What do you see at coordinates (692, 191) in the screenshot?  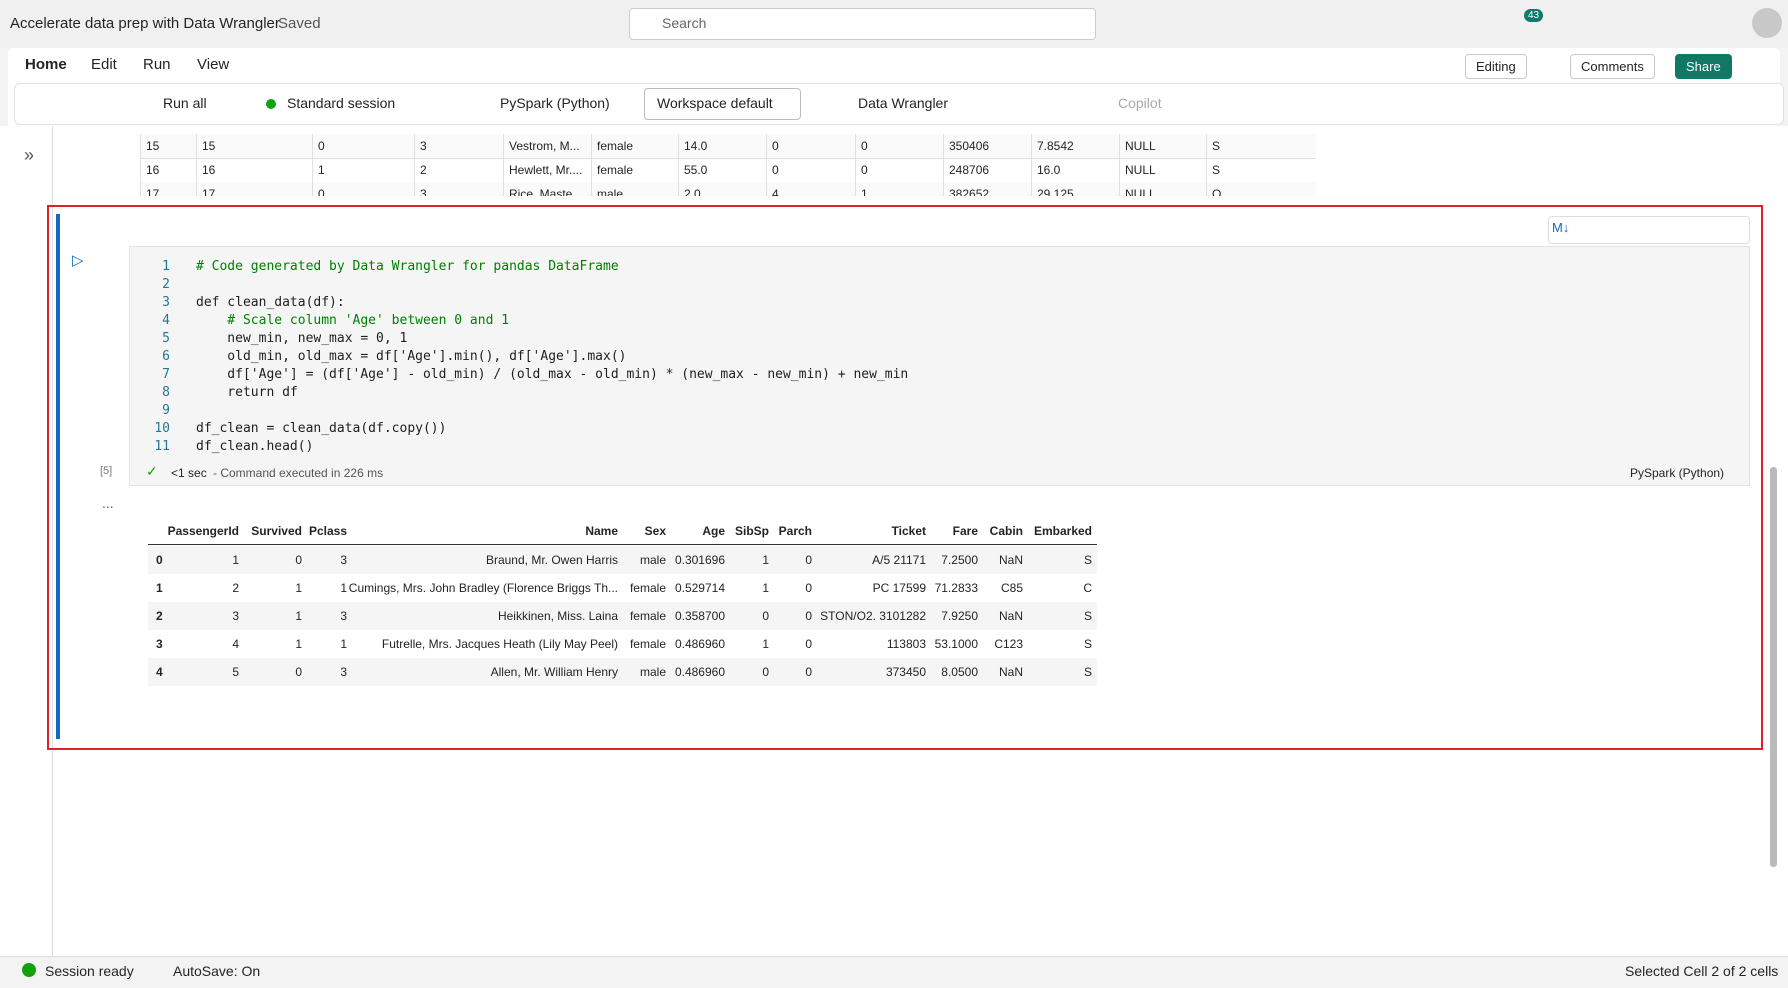 I see `prev-cell-text: 2.0` at bounding box center [692, 191].